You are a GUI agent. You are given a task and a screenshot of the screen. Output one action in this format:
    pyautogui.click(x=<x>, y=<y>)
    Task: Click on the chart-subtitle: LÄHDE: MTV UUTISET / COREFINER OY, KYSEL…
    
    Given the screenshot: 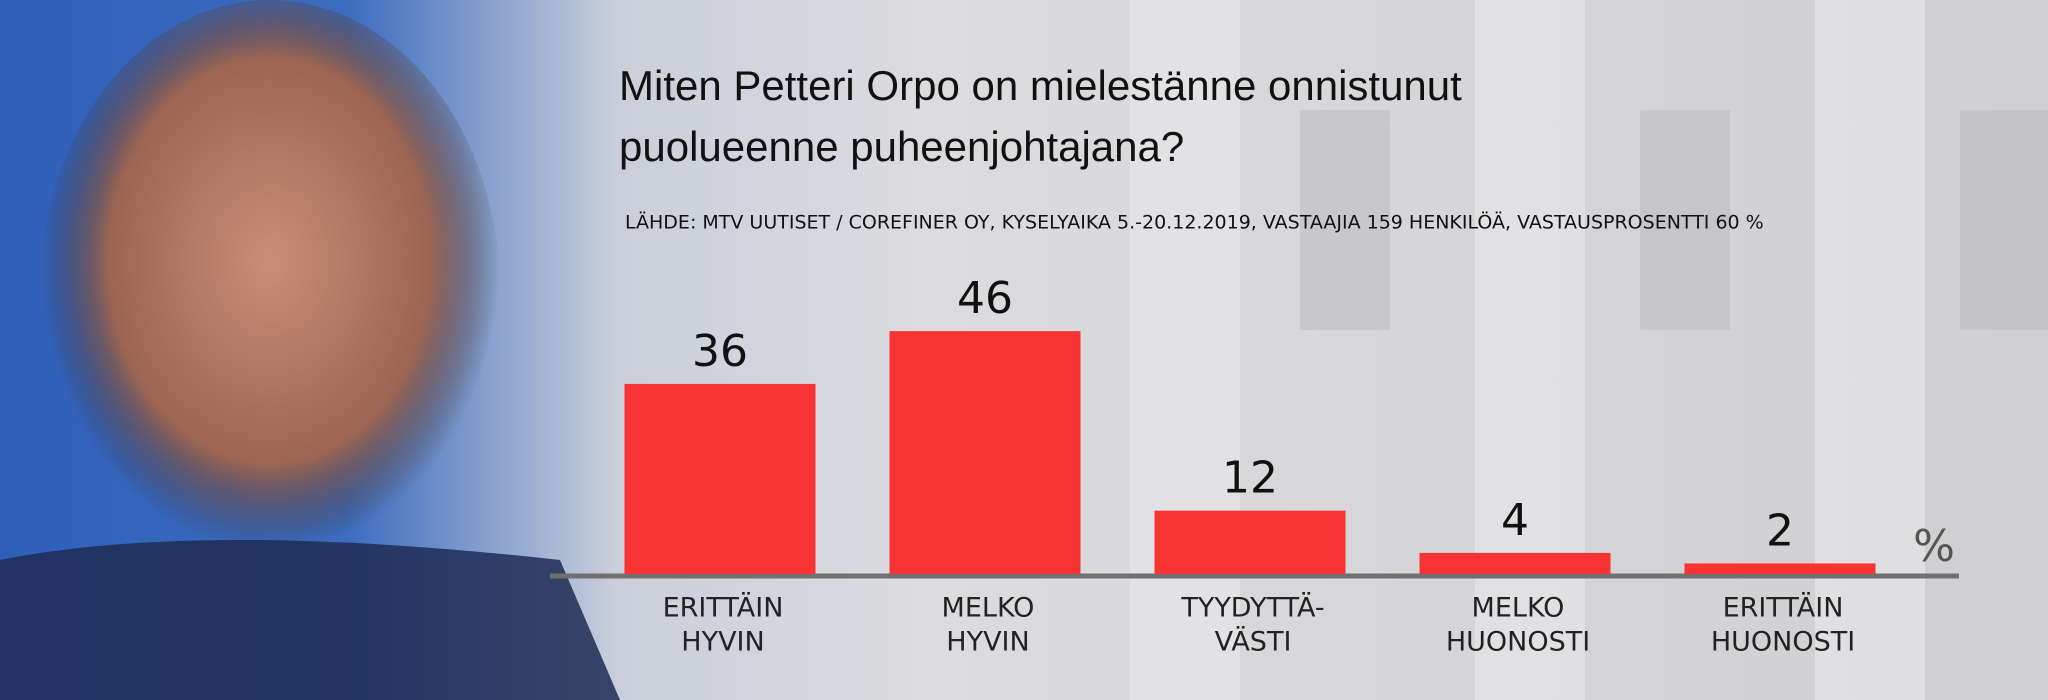 What is the action you would take?
    pyautogui.click(x=1194, y=222)
    